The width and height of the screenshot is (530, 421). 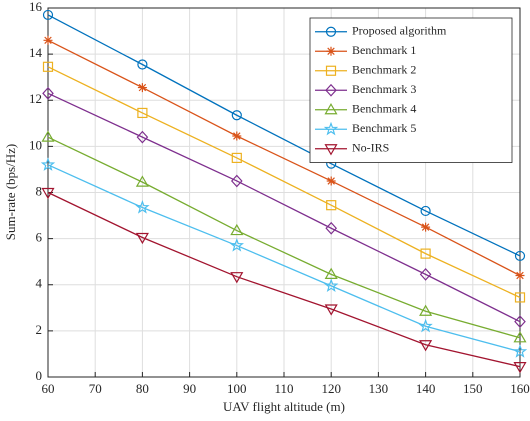 What do you see at coordinates (48, 388) in the screenshot?
I see `x-tick-label: 60` at bounding box center [48, 388].